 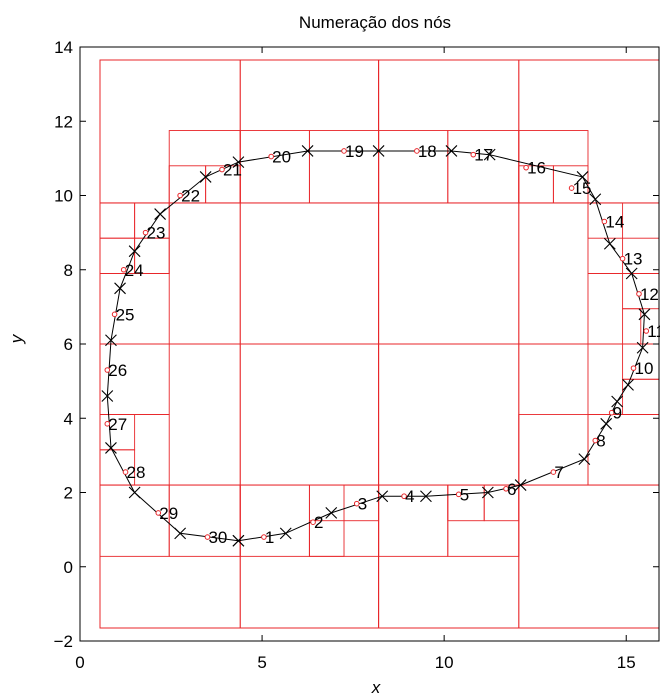 What do you see at coordinates (536, 168) in the screenshot?
I see `node-label: 16` at bounding box center [536, 168].